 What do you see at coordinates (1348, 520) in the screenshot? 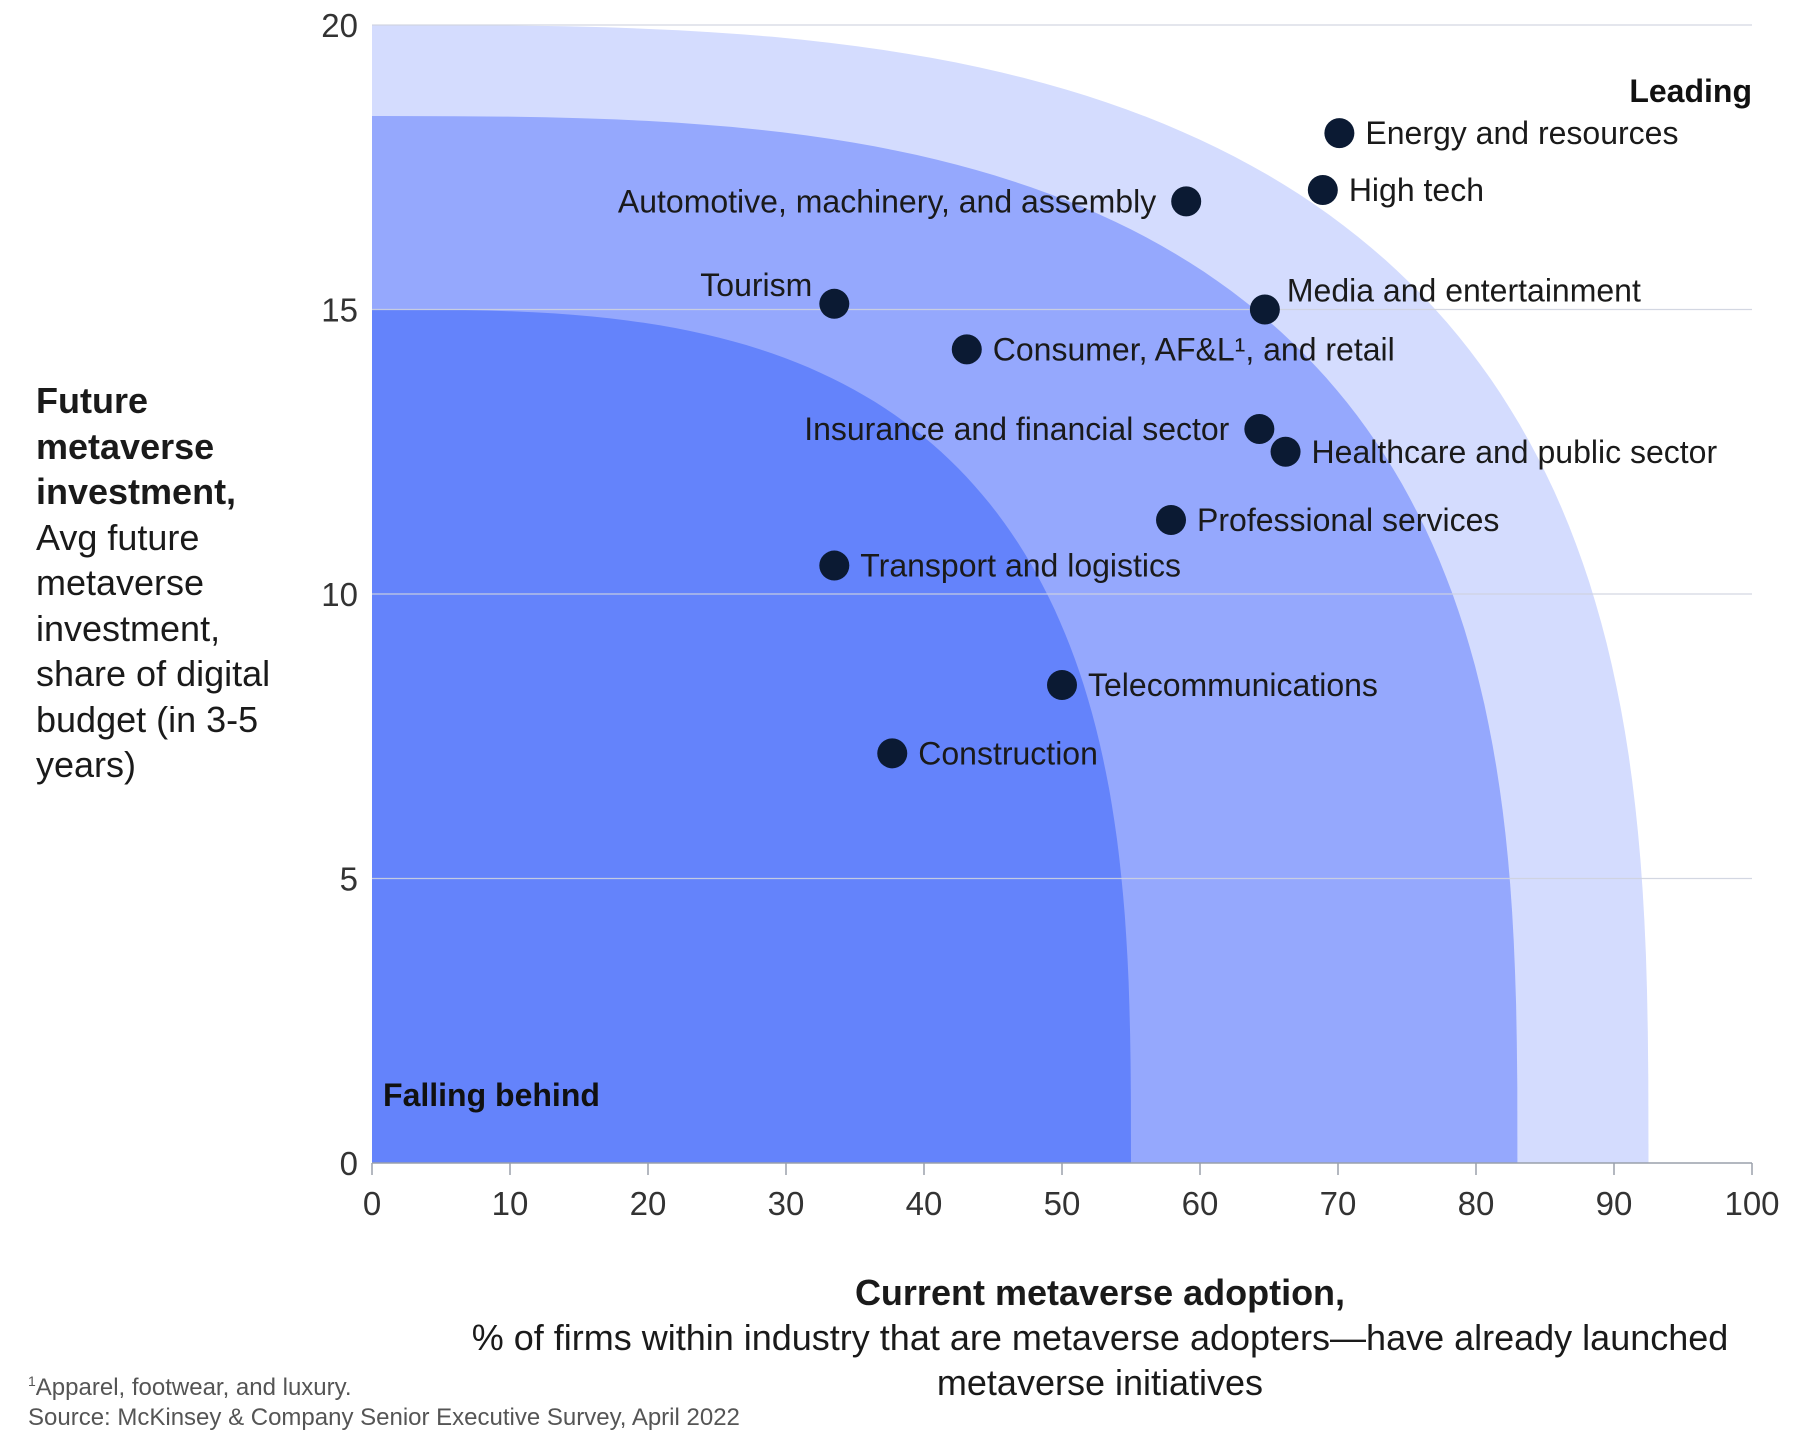
I see `point-label: Professional services` at bounding box center [1348, 520].